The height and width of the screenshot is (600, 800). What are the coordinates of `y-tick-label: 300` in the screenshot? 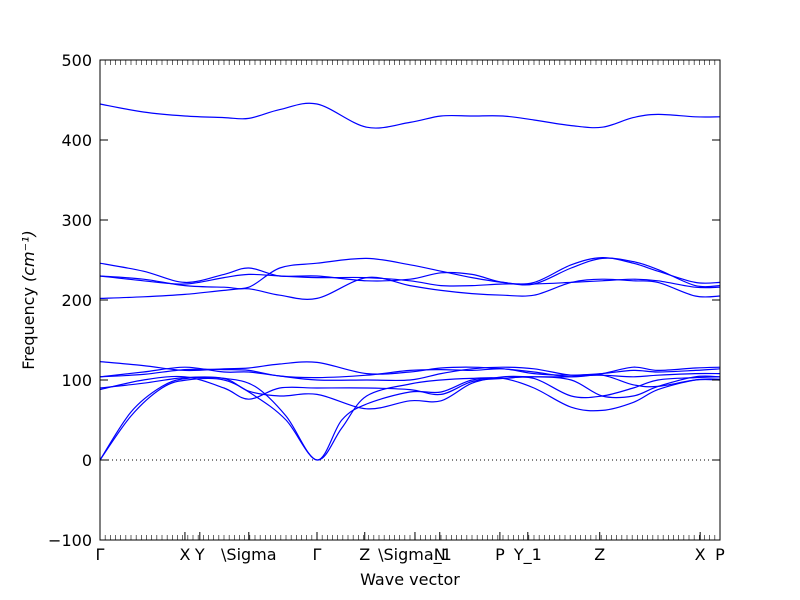 It's located at (76, 220).